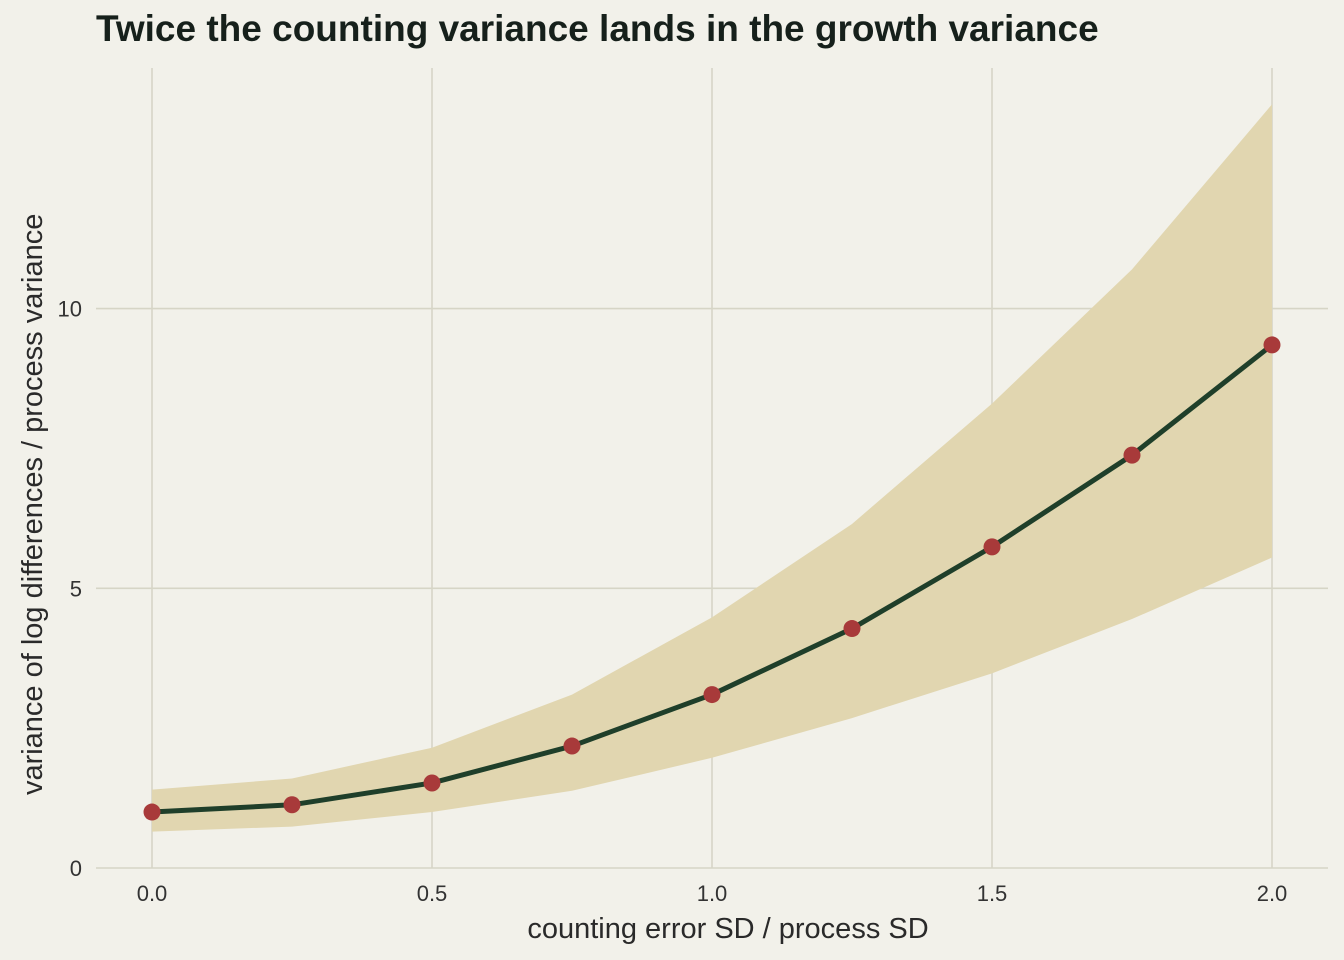 The height and width of the screenshot is (960, 1344). What do you see at coordinates (152, 893) in the screenshot?
I see `x-tick-label: 0.0` at bounding box center [152, 893].